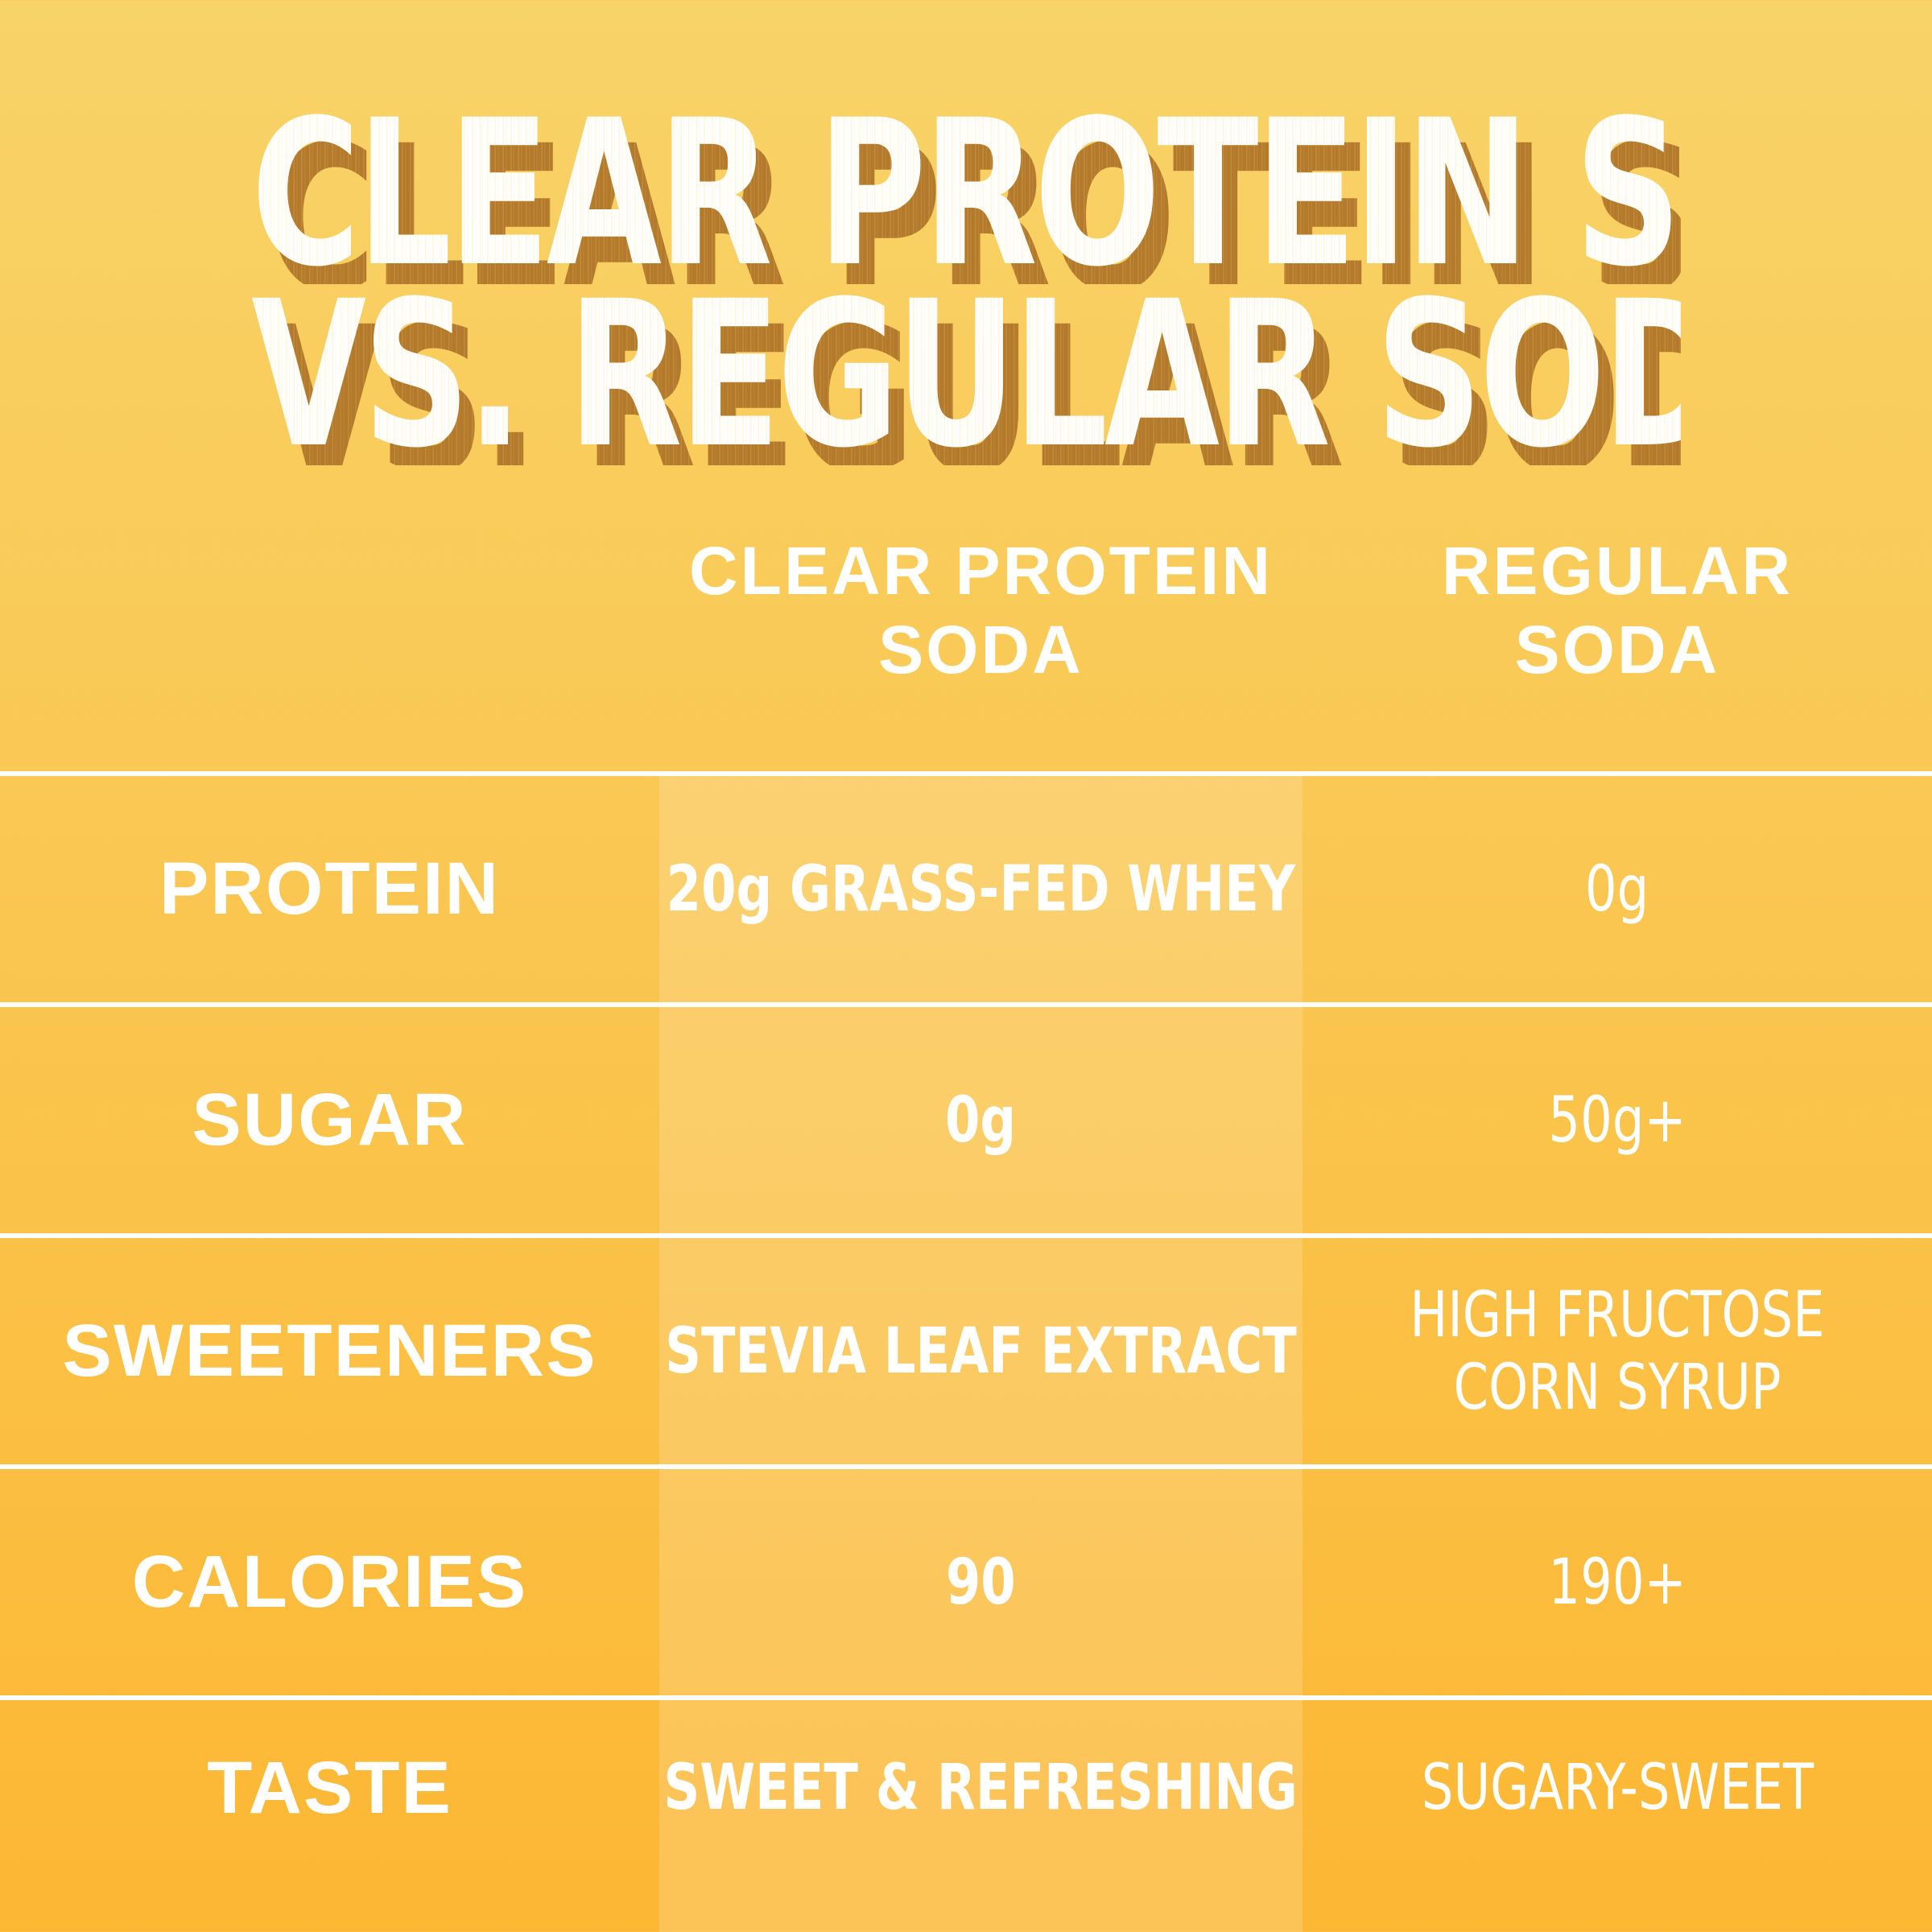  What do you see at coordinates (329, 1787) in the screenshot?
I see `row-label: TASTE` at bounding box center [329, 1787].